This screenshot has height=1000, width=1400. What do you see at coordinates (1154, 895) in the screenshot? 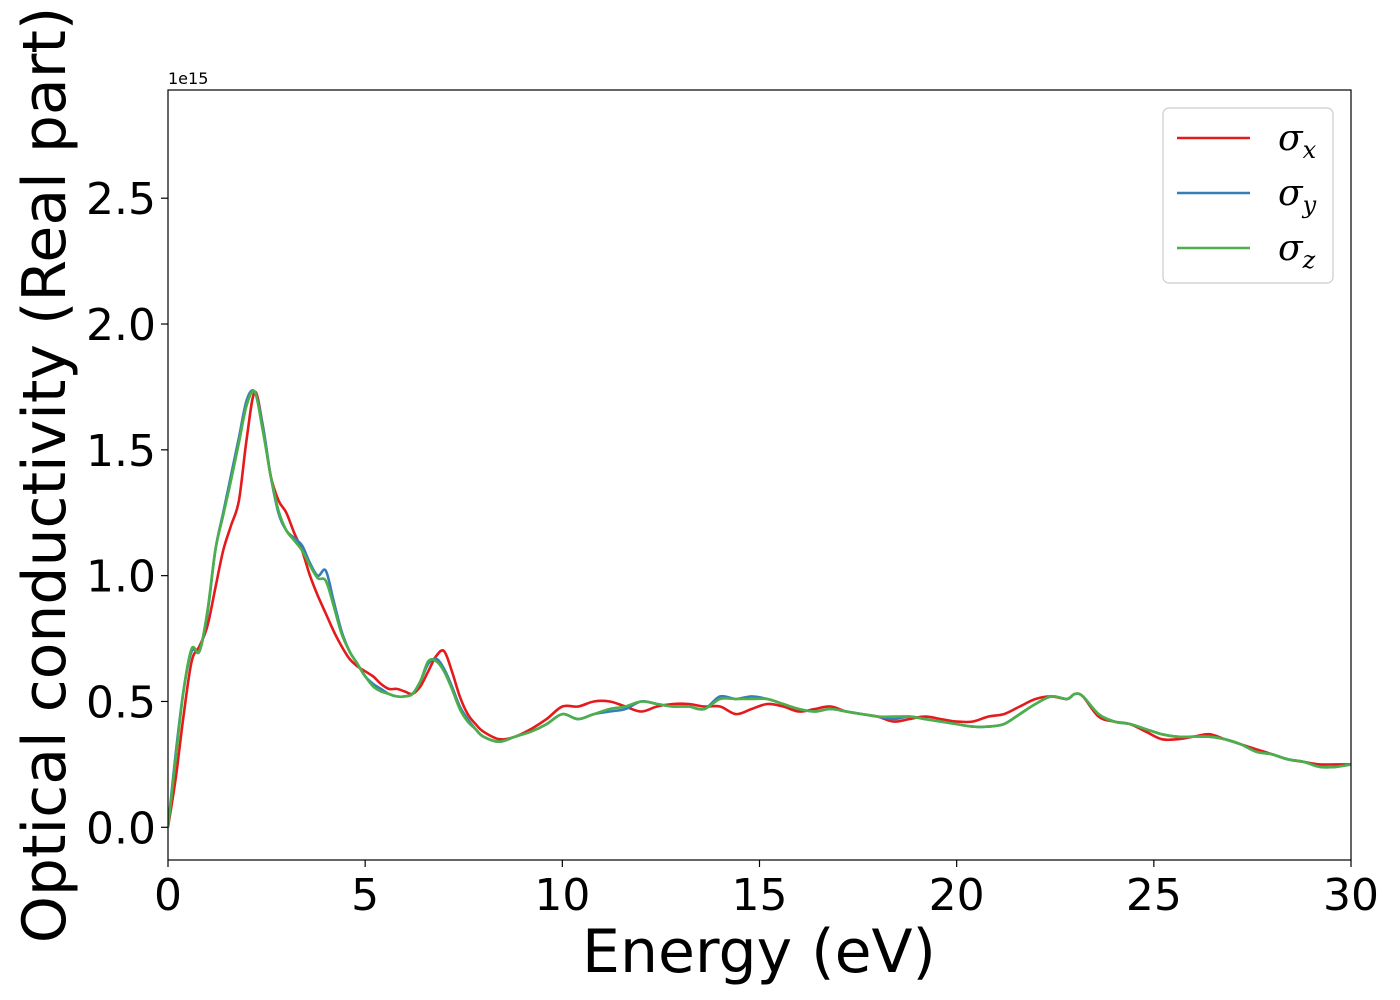
I see `x-tick-label: 25` at bounding box center [1154, 895].